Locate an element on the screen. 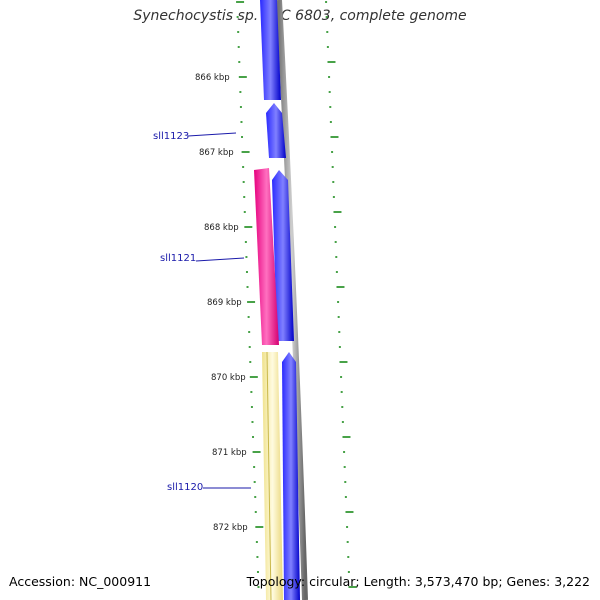 The height and width of the screenshot is (600, 600). gene-feature-sll1120 is located at coordinates (272, 476).